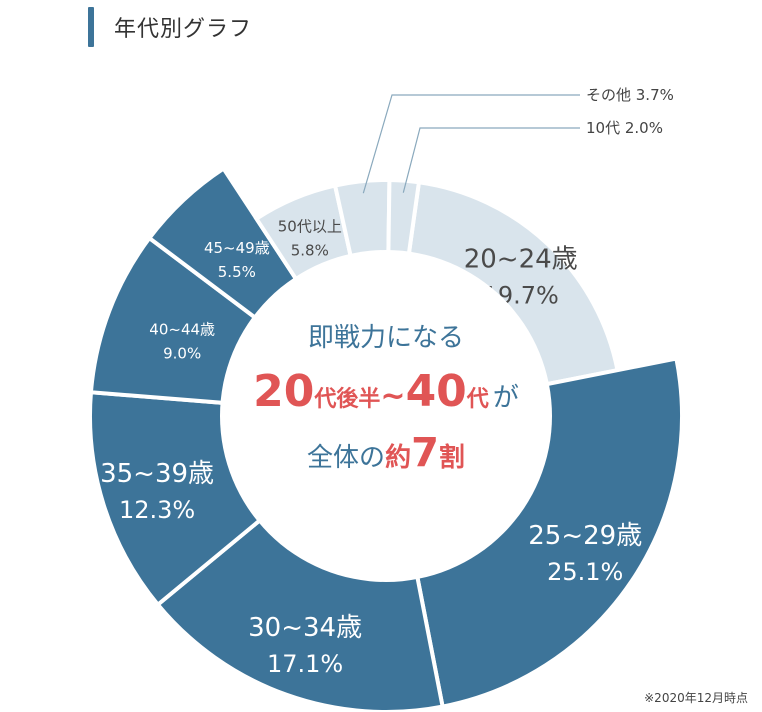  What do you see at coordinates (436, 391) in the screenshot?
I see `center-40: 40` at bounding box center [436, 391].